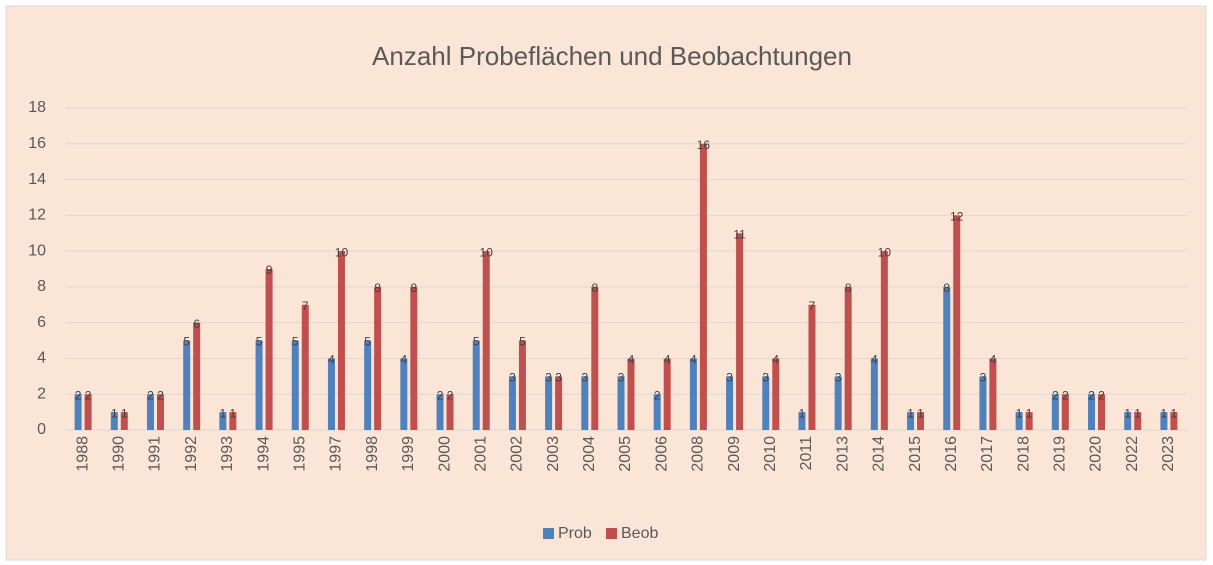 The image size is (1213, 565). What do you see at coordinates (155, 454) in the screenshot?
I see `x-tick-label: 1991` at bounding box center [155, 454].